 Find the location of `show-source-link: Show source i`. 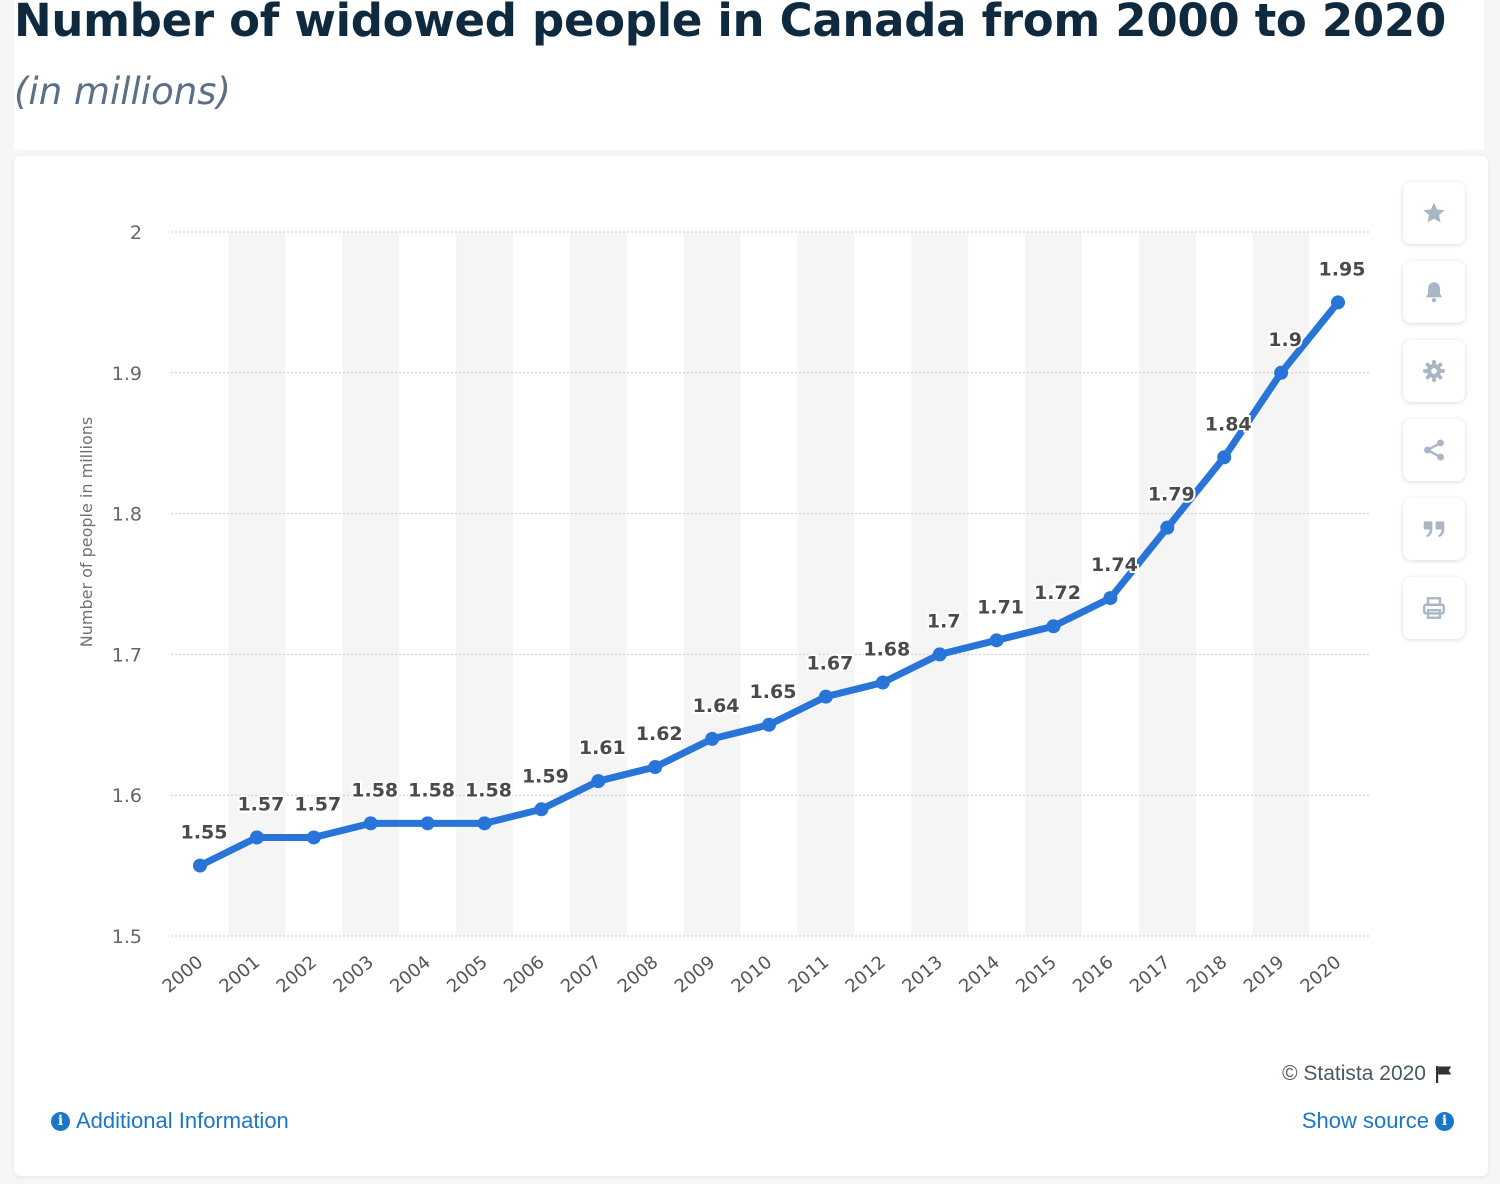

show-source-link: Show source i is located at coordinates (1378, 1121).